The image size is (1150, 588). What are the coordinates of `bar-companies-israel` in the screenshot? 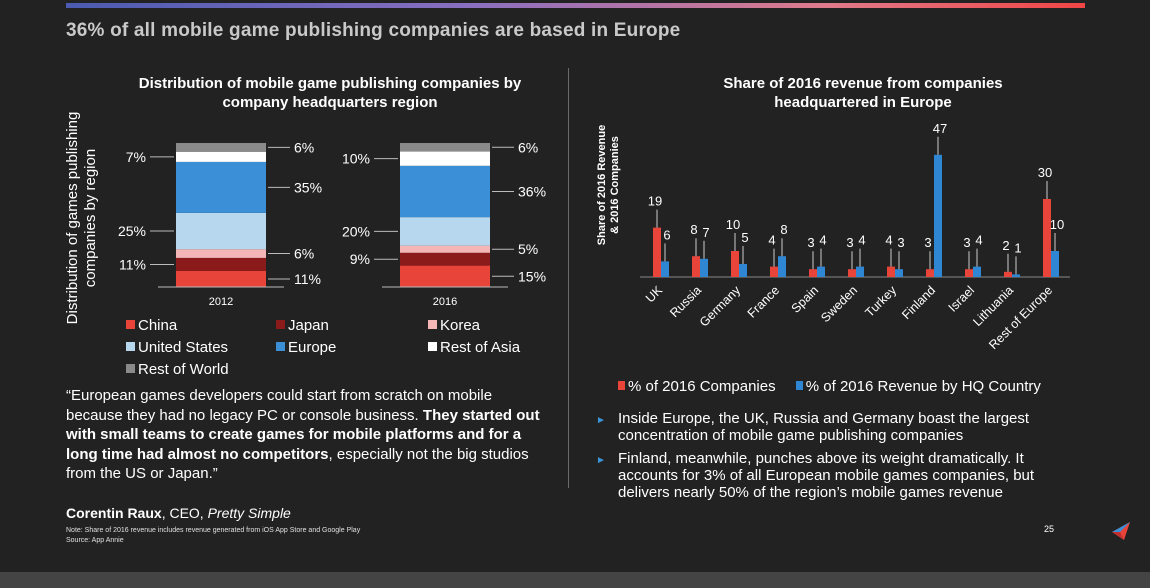 It's located at (969, 273).